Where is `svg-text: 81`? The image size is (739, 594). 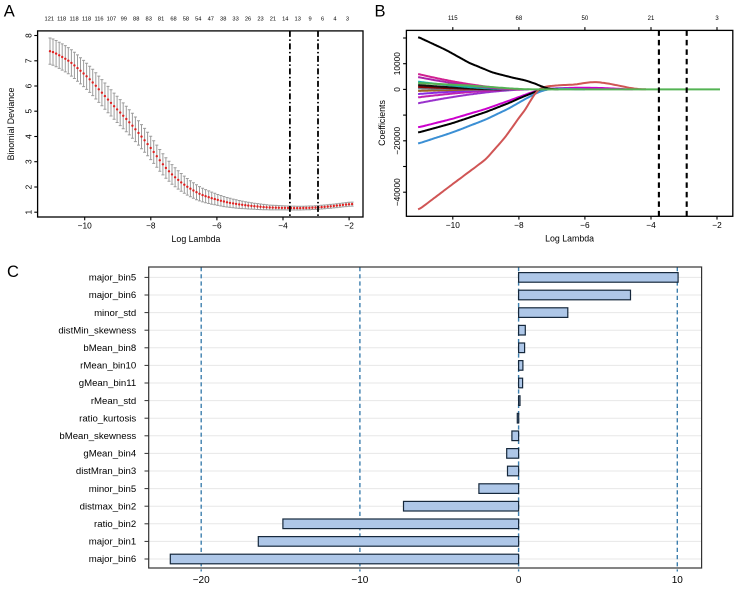 svg-text: 81 is located at coordinates (161, 20).